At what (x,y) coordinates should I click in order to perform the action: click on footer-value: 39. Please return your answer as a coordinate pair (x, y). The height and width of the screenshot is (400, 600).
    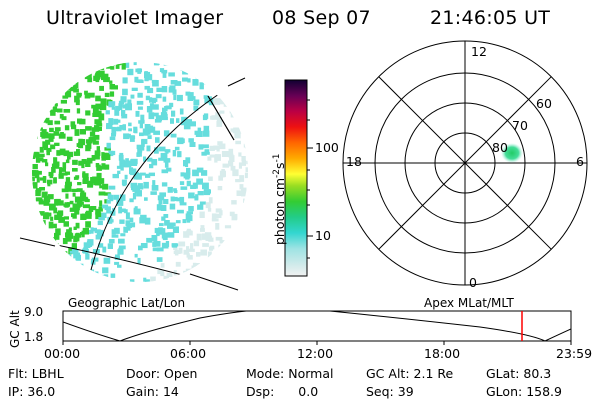
    Looking at the image, I should click on (405, 391).